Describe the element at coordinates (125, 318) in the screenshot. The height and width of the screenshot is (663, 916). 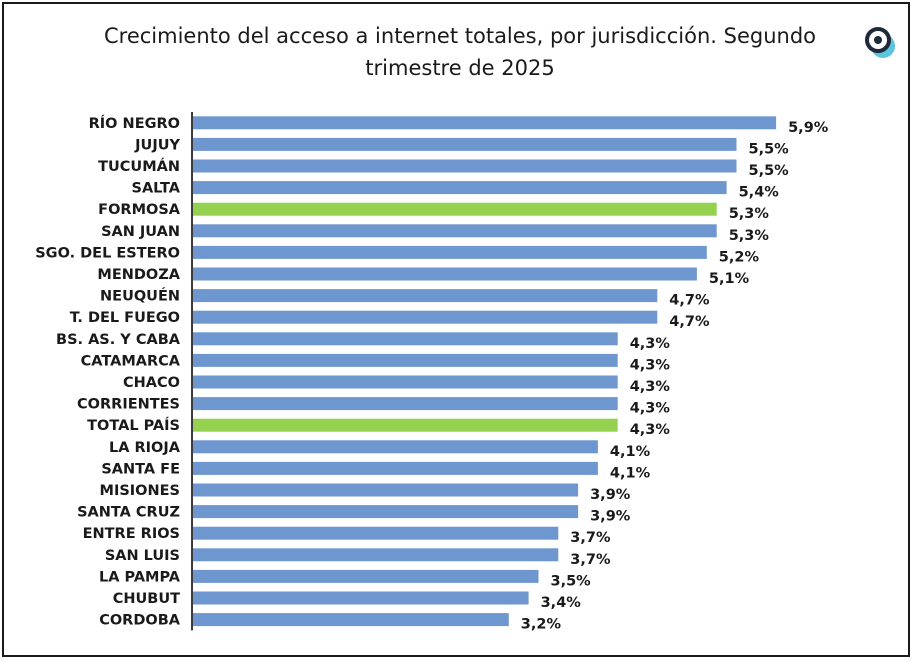
I see `category-label: T. DEL FUEGO` at that location.